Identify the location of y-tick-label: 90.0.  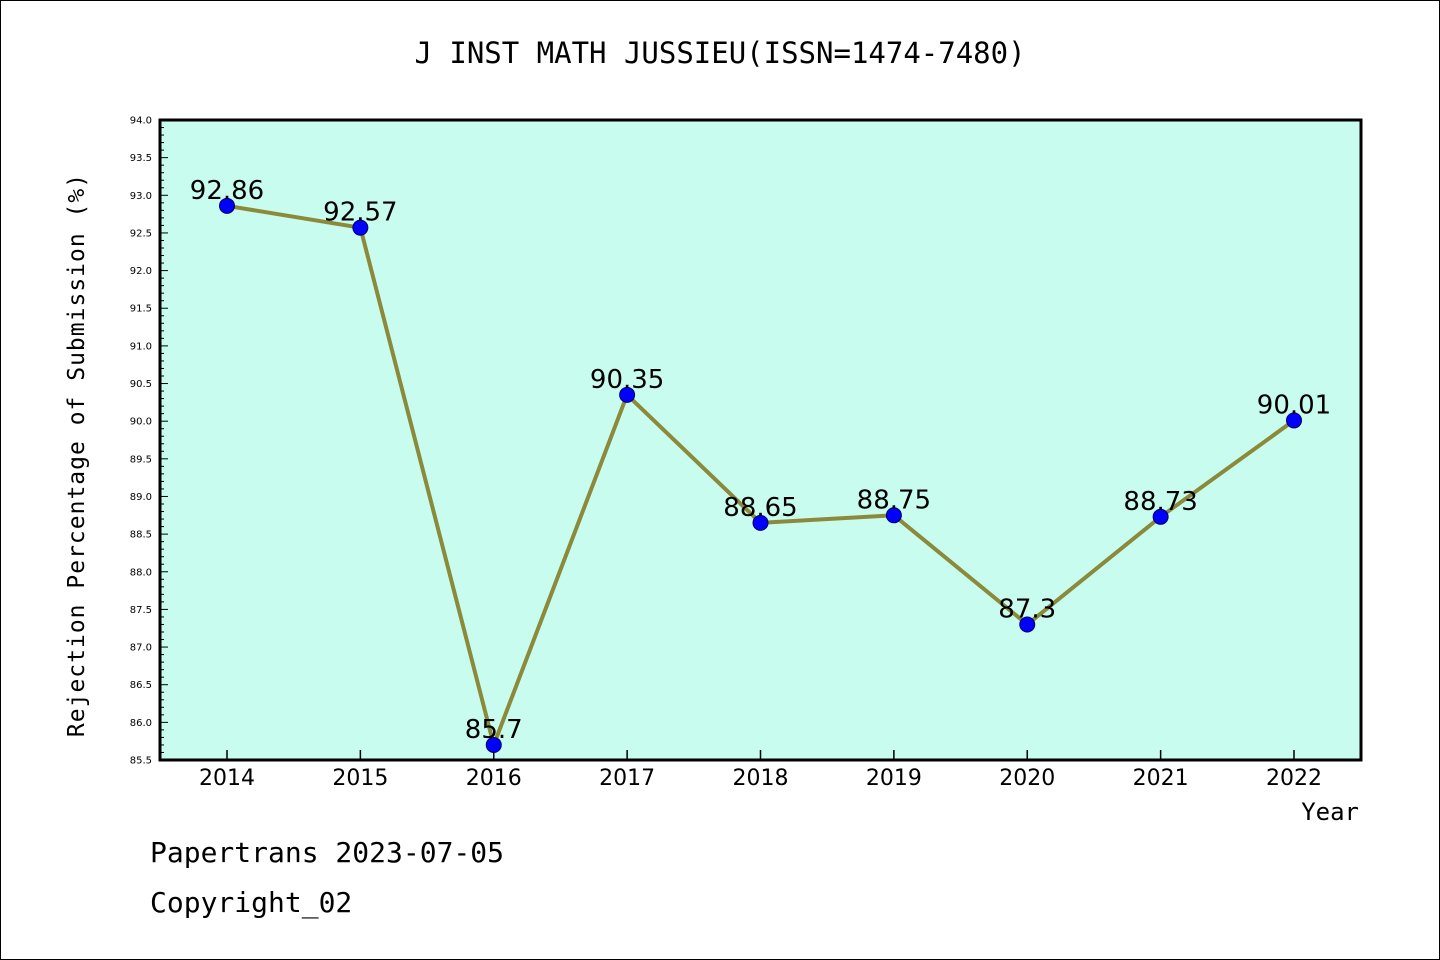
(141, 422).